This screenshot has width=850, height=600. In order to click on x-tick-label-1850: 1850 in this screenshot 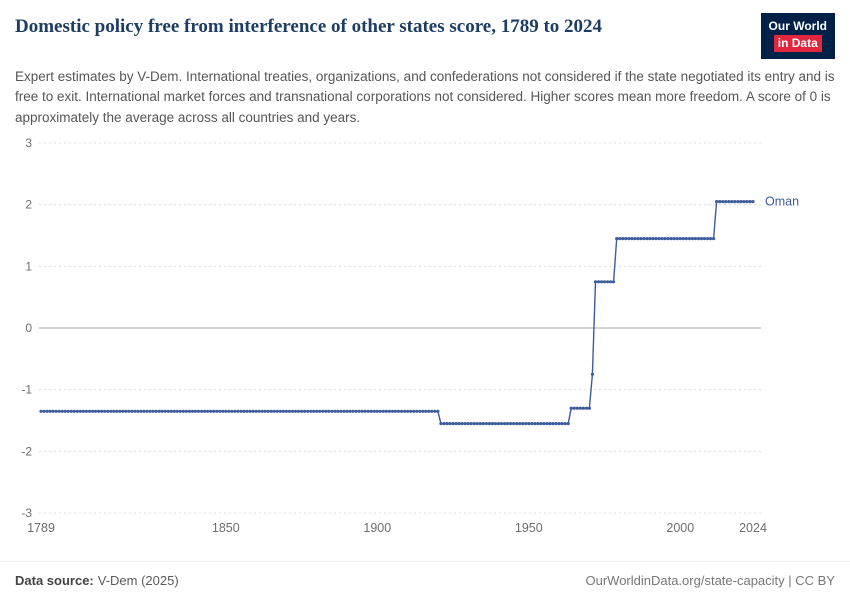, I will do `click(226, 528)`.